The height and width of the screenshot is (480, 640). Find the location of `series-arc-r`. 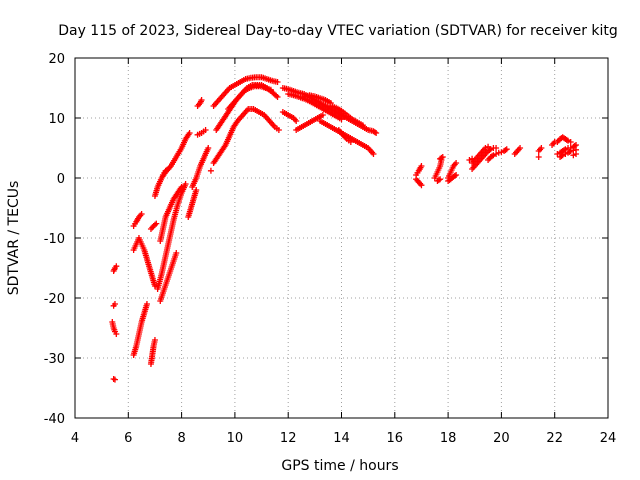

series-arc-r is located at coordinates (201, 132).